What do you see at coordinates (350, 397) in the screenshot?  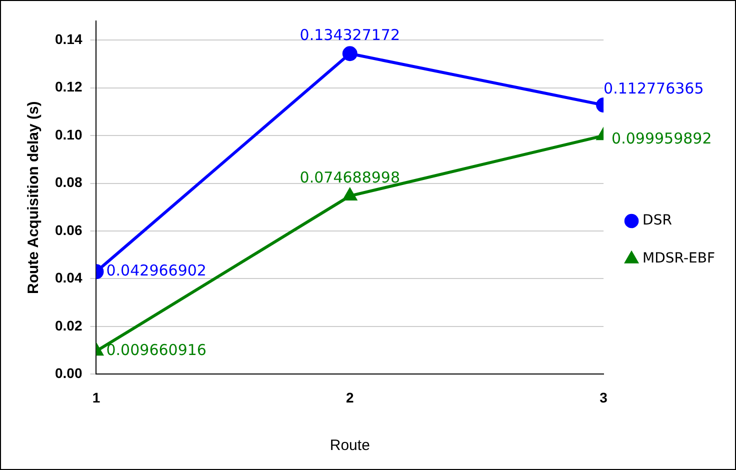 I see `x-tick-label: 2` at bounding box center [350, 397].